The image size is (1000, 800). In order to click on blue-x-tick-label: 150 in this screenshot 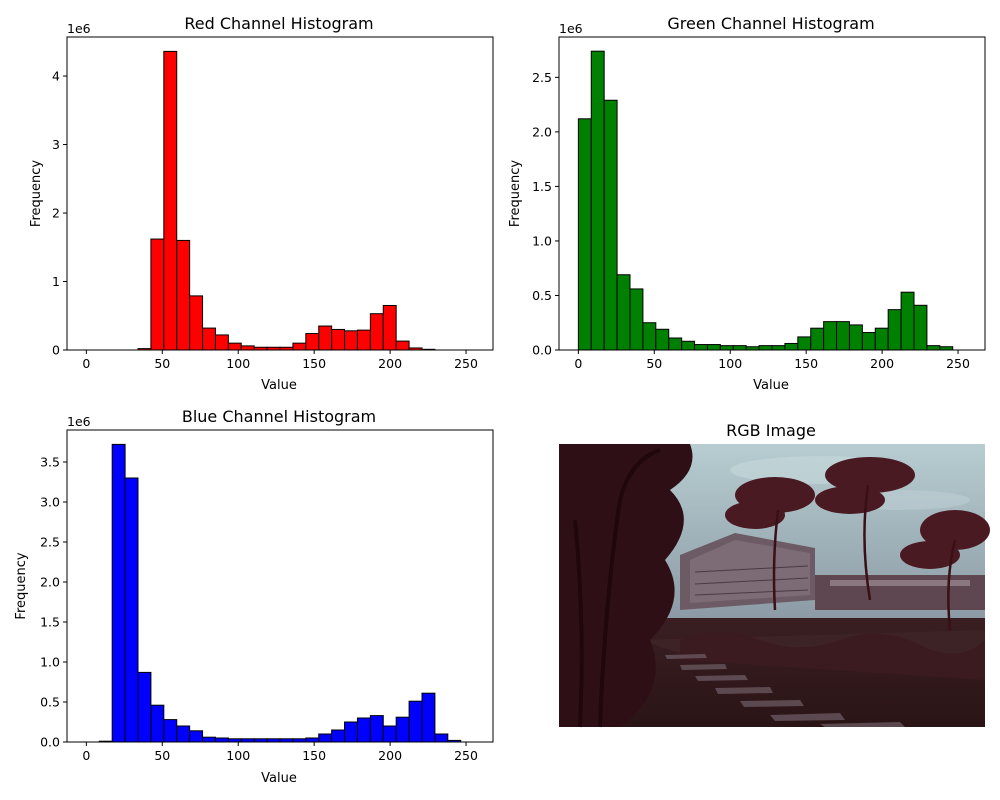, I will do `click(314, 755)`.